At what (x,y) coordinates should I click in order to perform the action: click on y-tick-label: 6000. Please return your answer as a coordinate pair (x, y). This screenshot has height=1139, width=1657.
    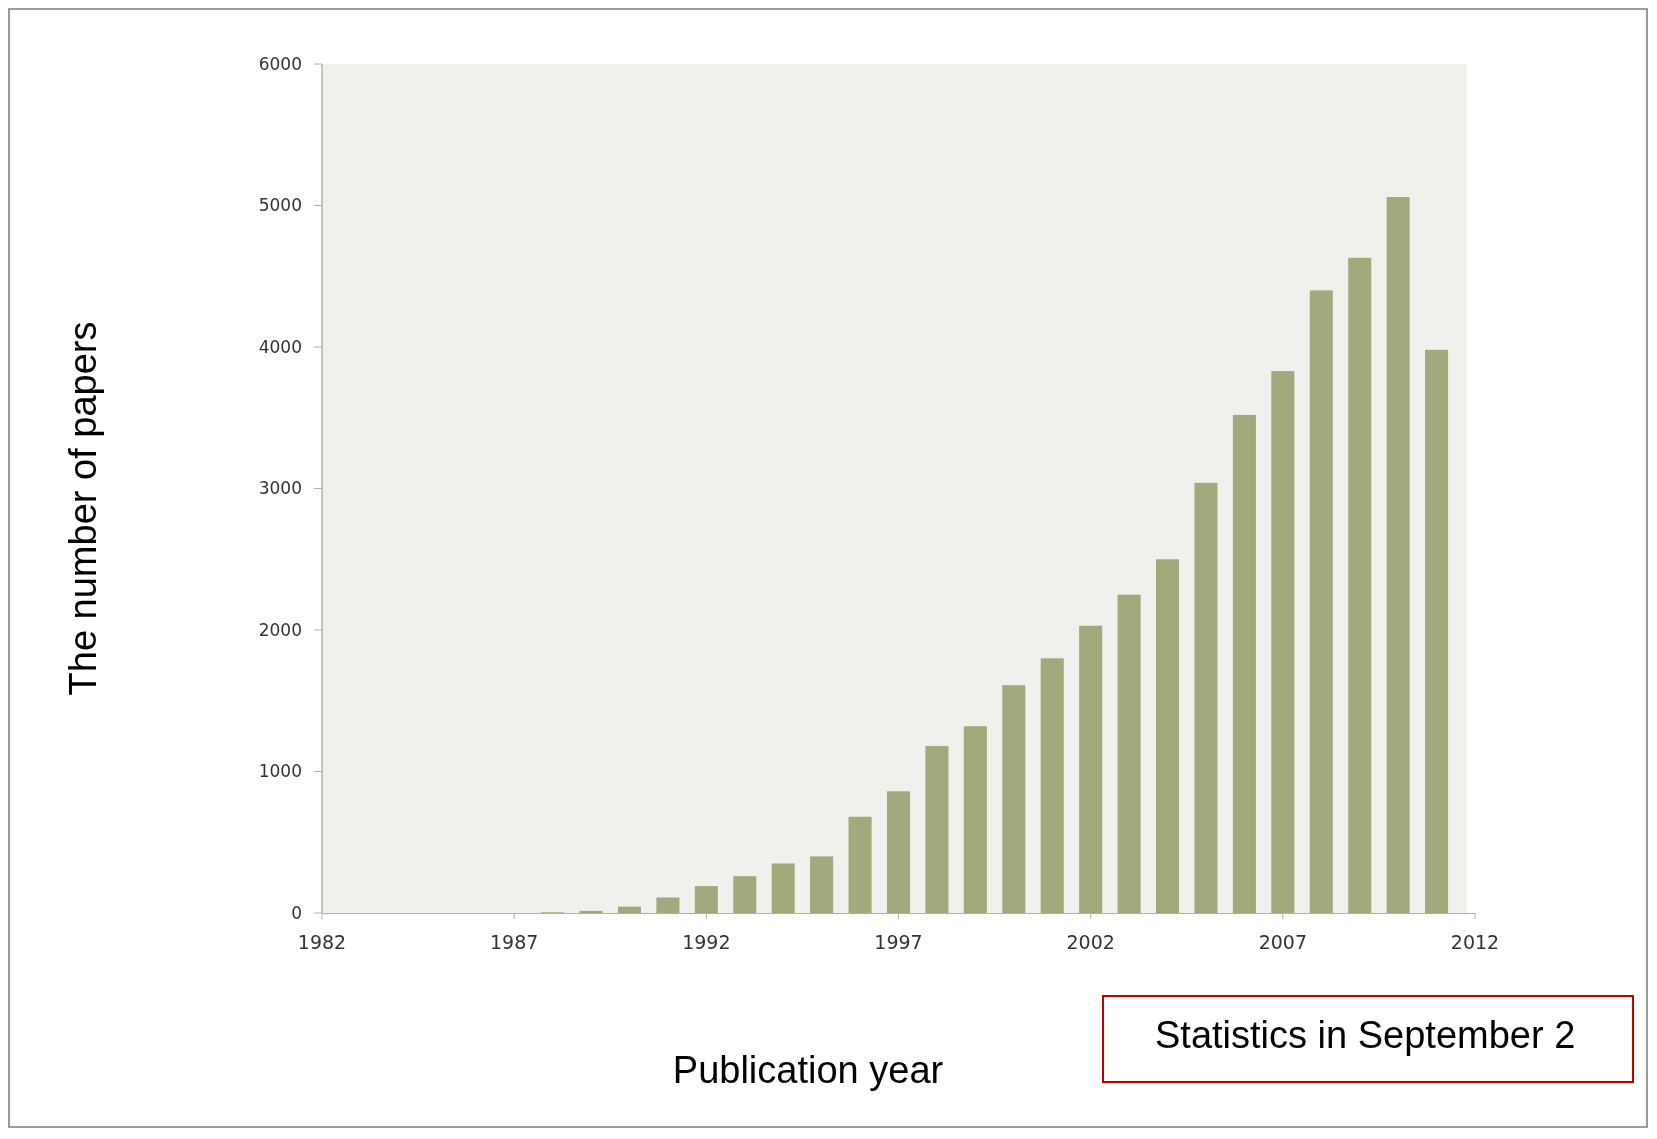
    Looking at the image, I should click on (280, 63).